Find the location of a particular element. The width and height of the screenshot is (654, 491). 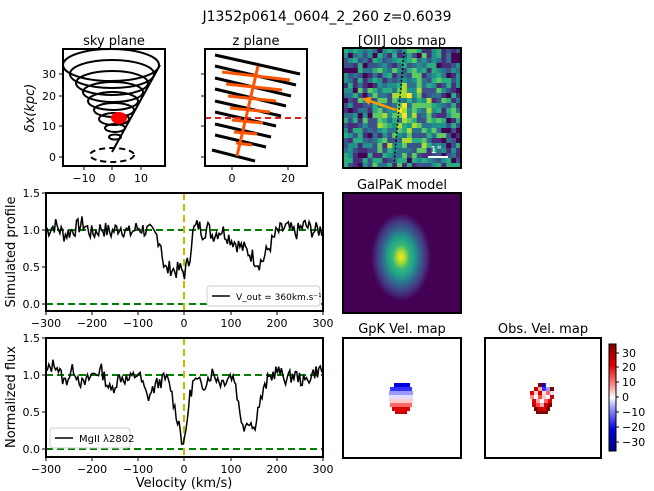

oii-map-pixels is located at coordinates (402, 108).